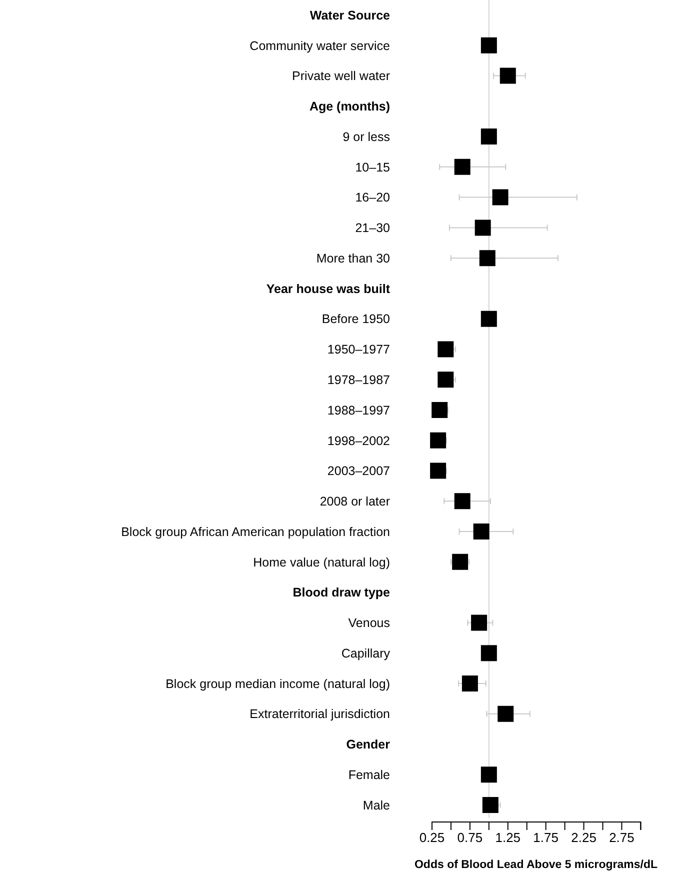  I want to click on y-tick-label: Blood draw type, so click(341, 593).